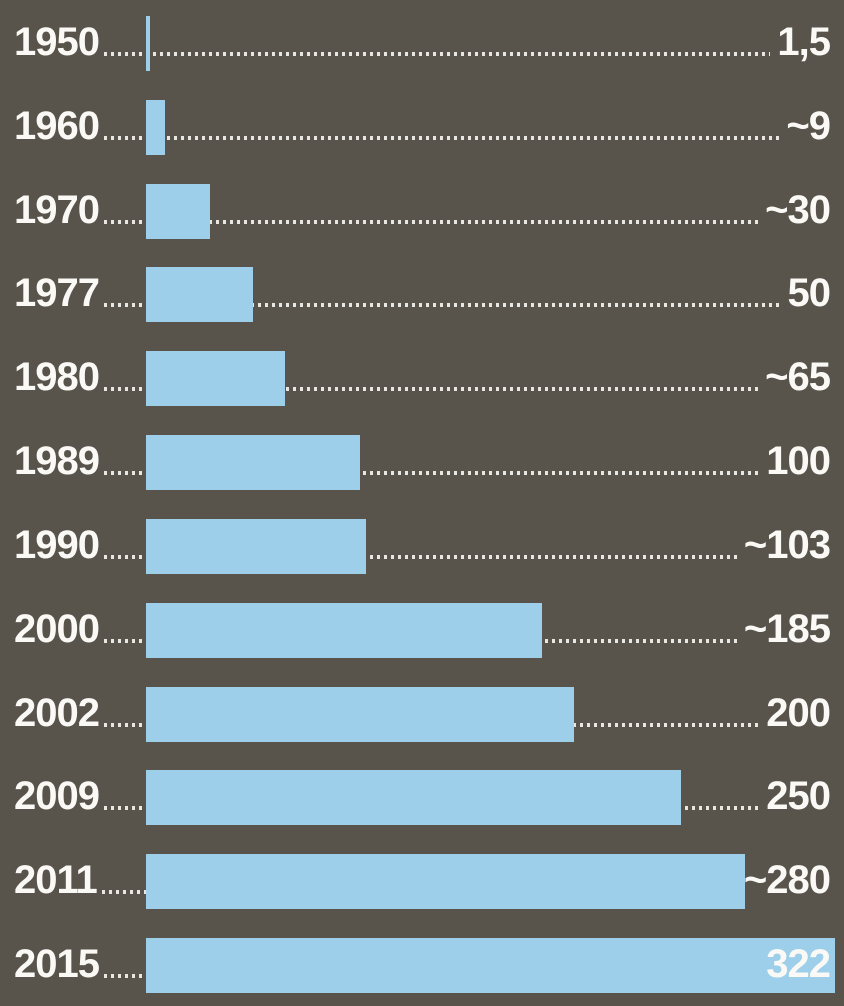 This screenshot has width=844, height=1006. Describe the element at coordinates (57, 712) in the screenshot. I see `year-label: 2002` at that location.